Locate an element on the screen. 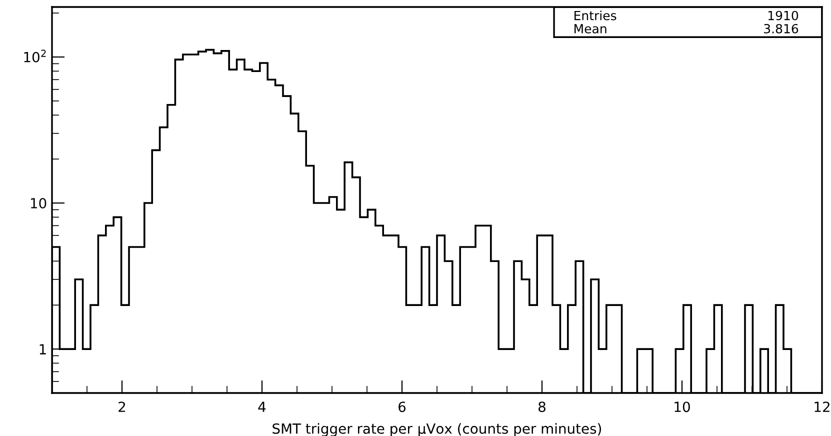 This screenshot has height=436, width=831. y-tick-label: 10$^{2}$ is located at coordinates (35, 56).